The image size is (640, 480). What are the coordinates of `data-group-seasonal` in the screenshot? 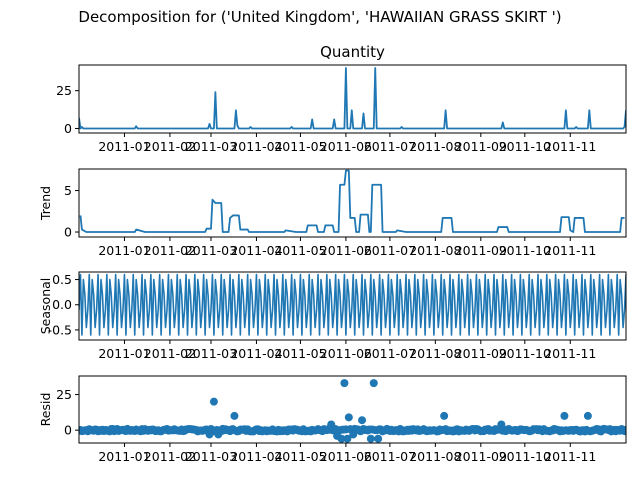 It's located at (352, 304).